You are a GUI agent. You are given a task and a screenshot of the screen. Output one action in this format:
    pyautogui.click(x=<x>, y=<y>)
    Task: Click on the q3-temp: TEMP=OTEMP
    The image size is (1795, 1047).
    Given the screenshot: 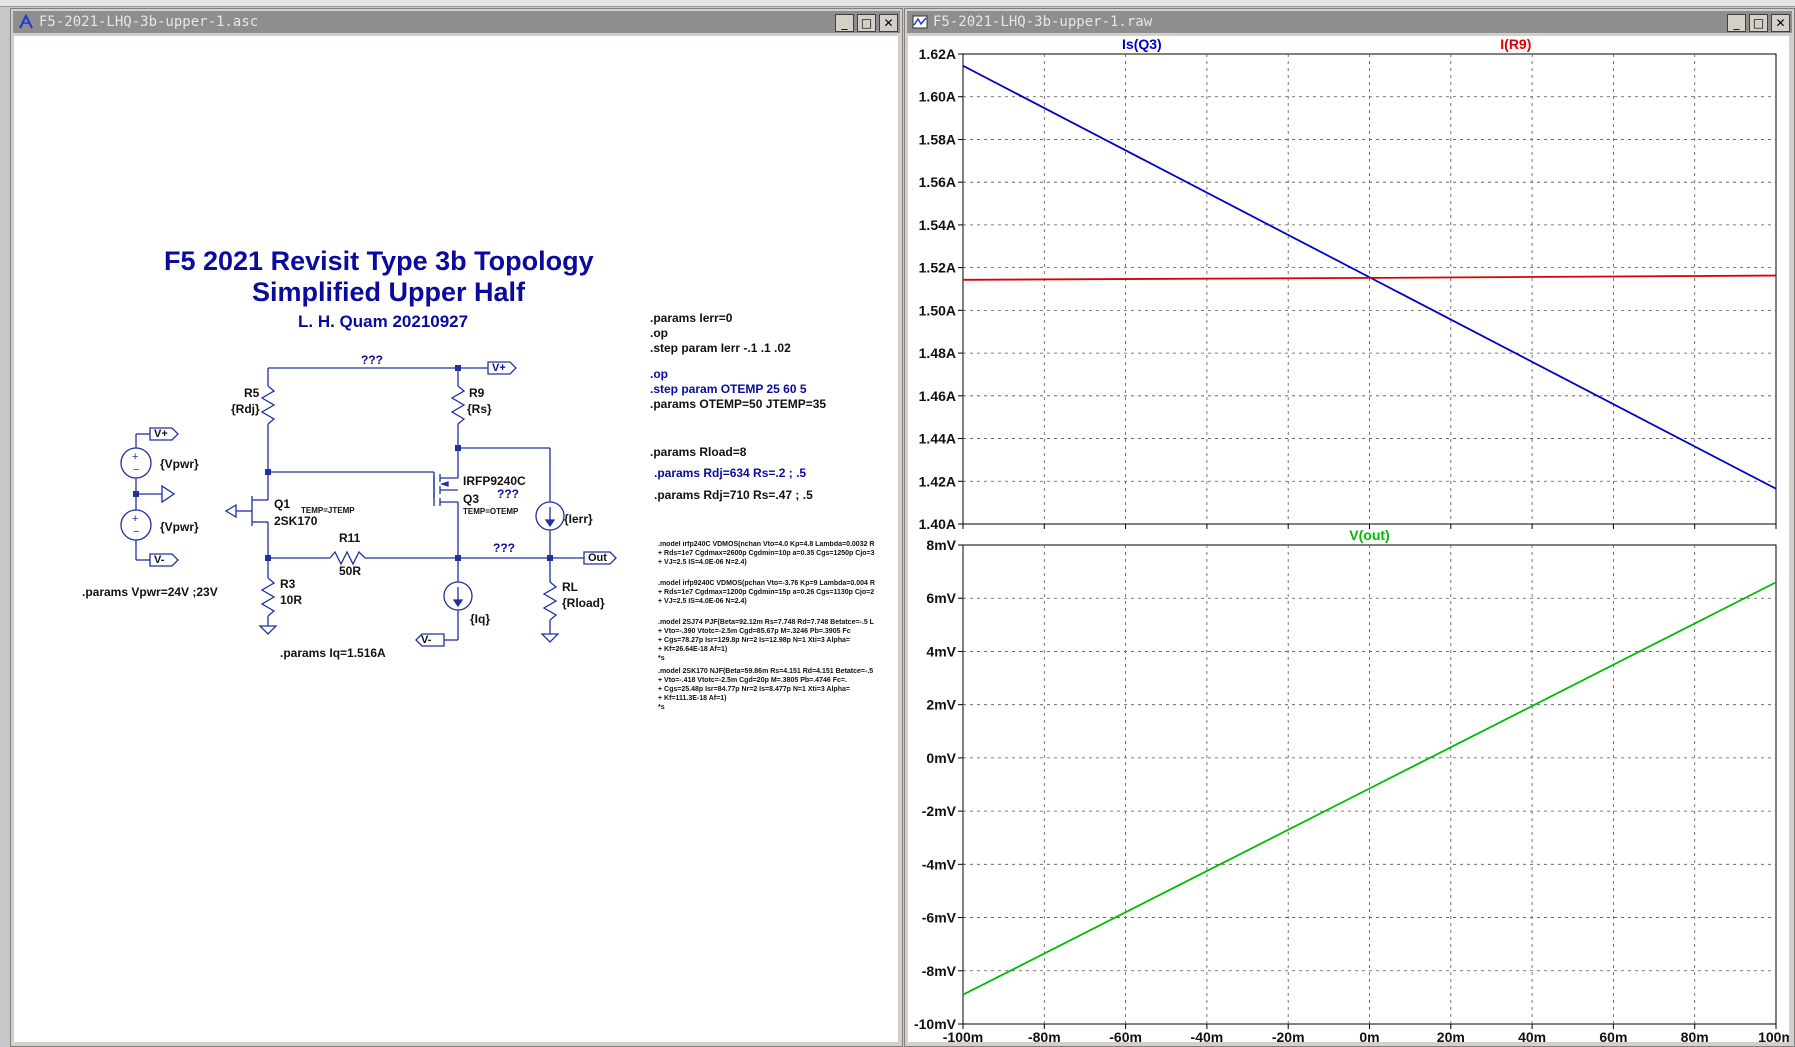 What is the action you would take?
    pyautogui.click(x=491, y=511)
    